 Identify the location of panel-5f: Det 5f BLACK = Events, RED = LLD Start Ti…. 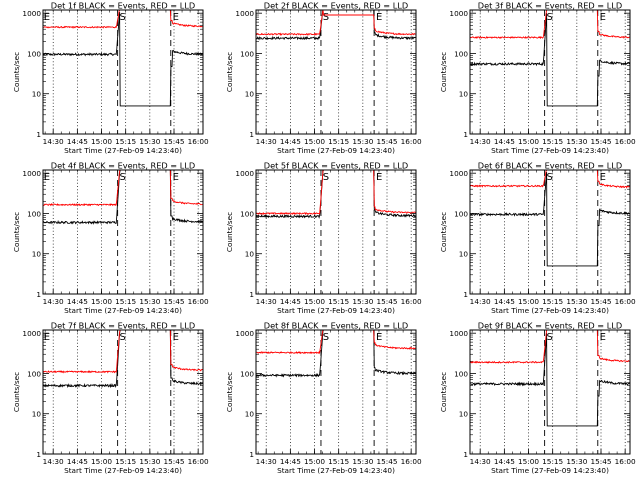
(323, 238).